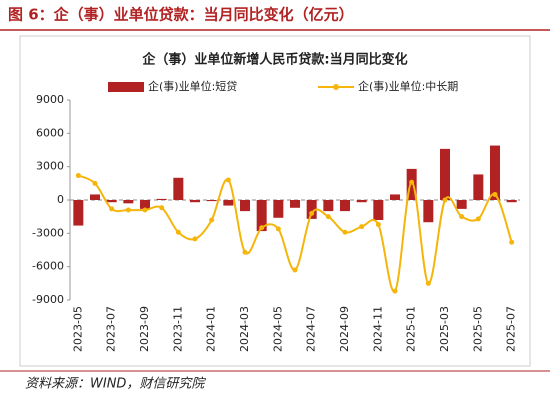 The width and height of the screenshot is (550, 407). Describe the element at coordinates (181, 15) in the screenshot. I see `figure-title: 图 6：企（事）业单位贷款：当月同比变化（亿元）` at that location.